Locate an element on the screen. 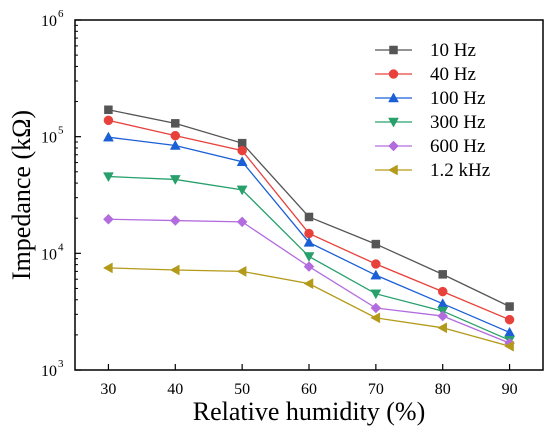 This screenshot has width=550, height=434. legend: 10 Hz 40 Hz 100 Hz 300 Hz 600 Hz 1.2 kHz is located at coordinates (432, 110).